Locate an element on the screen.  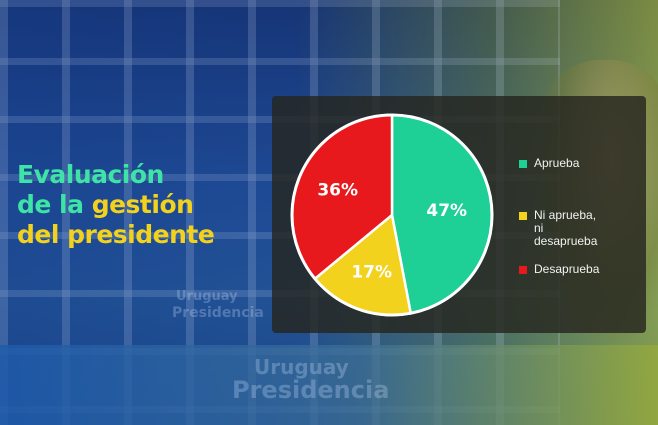
sign-text-small-2: Presidencia is located at coordinates (218, 313).